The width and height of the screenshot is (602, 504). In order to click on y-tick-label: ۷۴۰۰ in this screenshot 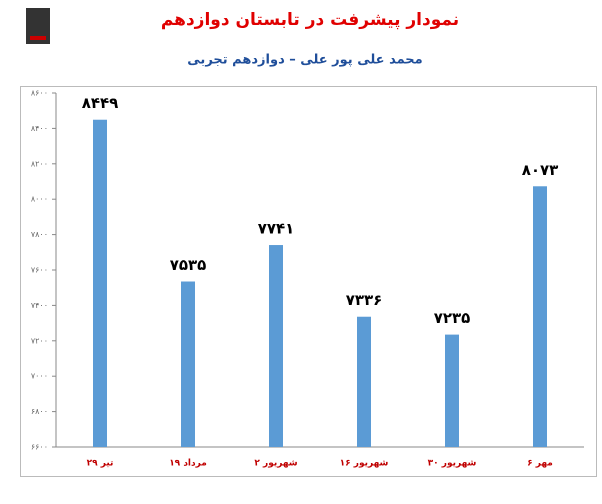, I will do `click(39, 305)`.